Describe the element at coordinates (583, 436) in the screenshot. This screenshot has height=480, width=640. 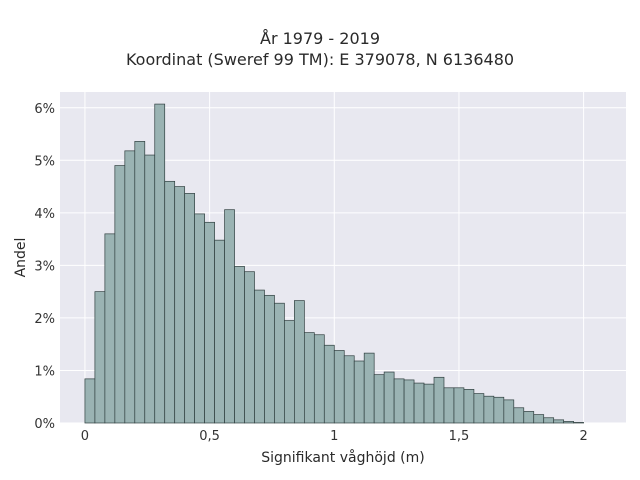
I see `x-tick-label: 2` at that location.